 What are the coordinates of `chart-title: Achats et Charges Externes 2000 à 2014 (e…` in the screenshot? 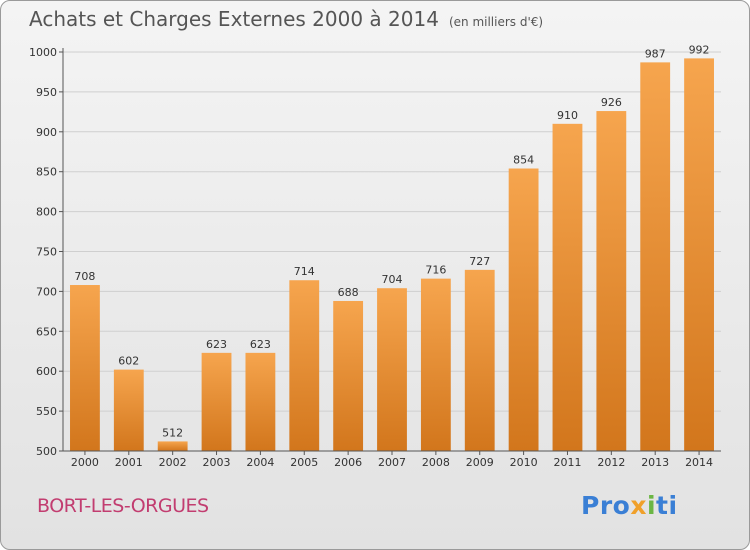 It's located at (286, 19).